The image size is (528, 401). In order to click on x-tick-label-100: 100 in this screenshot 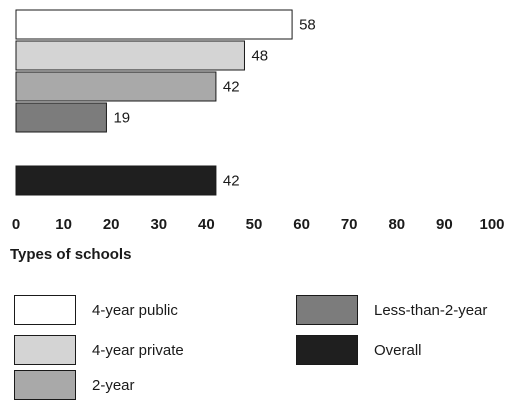, I will do `click(491, 224)`.